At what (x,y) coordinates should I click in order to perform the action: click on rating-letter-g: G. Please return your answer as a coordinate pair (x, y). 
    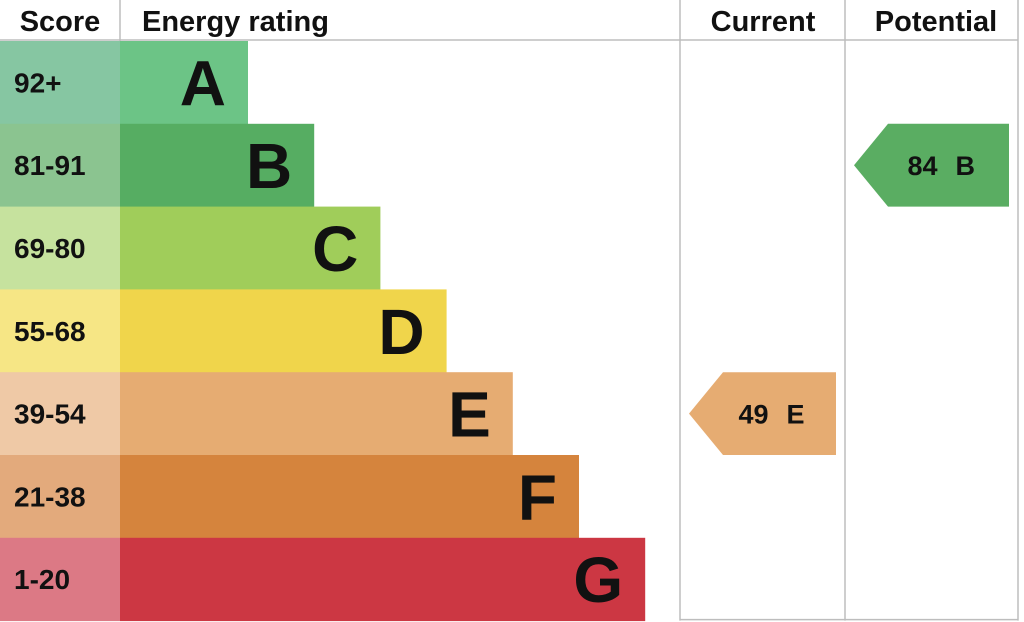
    Looking at the image, I should click on (598, 580).